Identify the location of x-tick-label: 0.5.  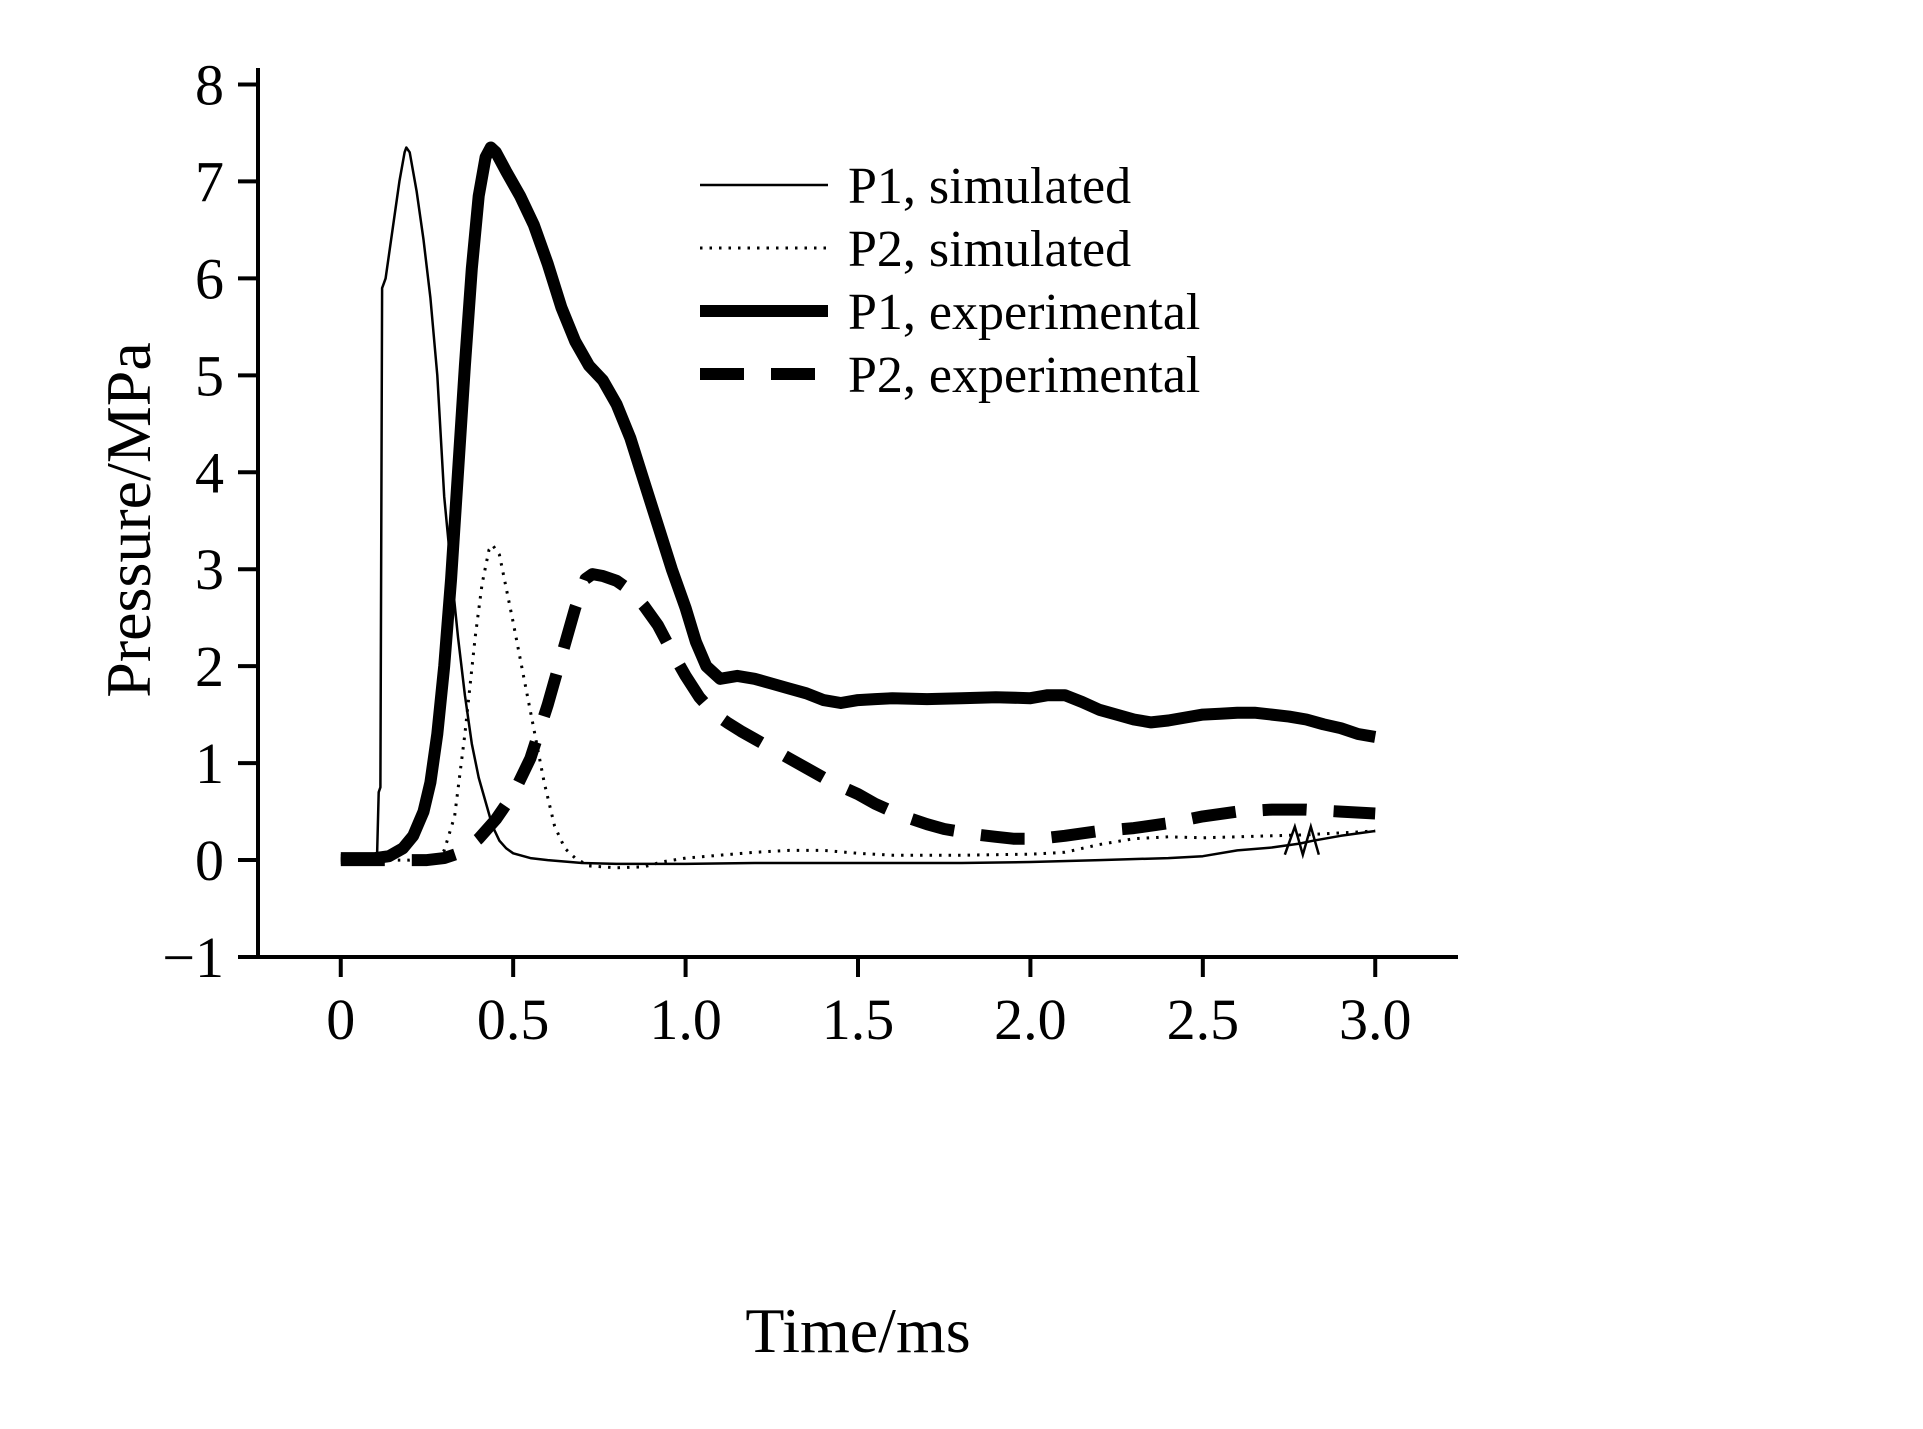
(513, 1019).